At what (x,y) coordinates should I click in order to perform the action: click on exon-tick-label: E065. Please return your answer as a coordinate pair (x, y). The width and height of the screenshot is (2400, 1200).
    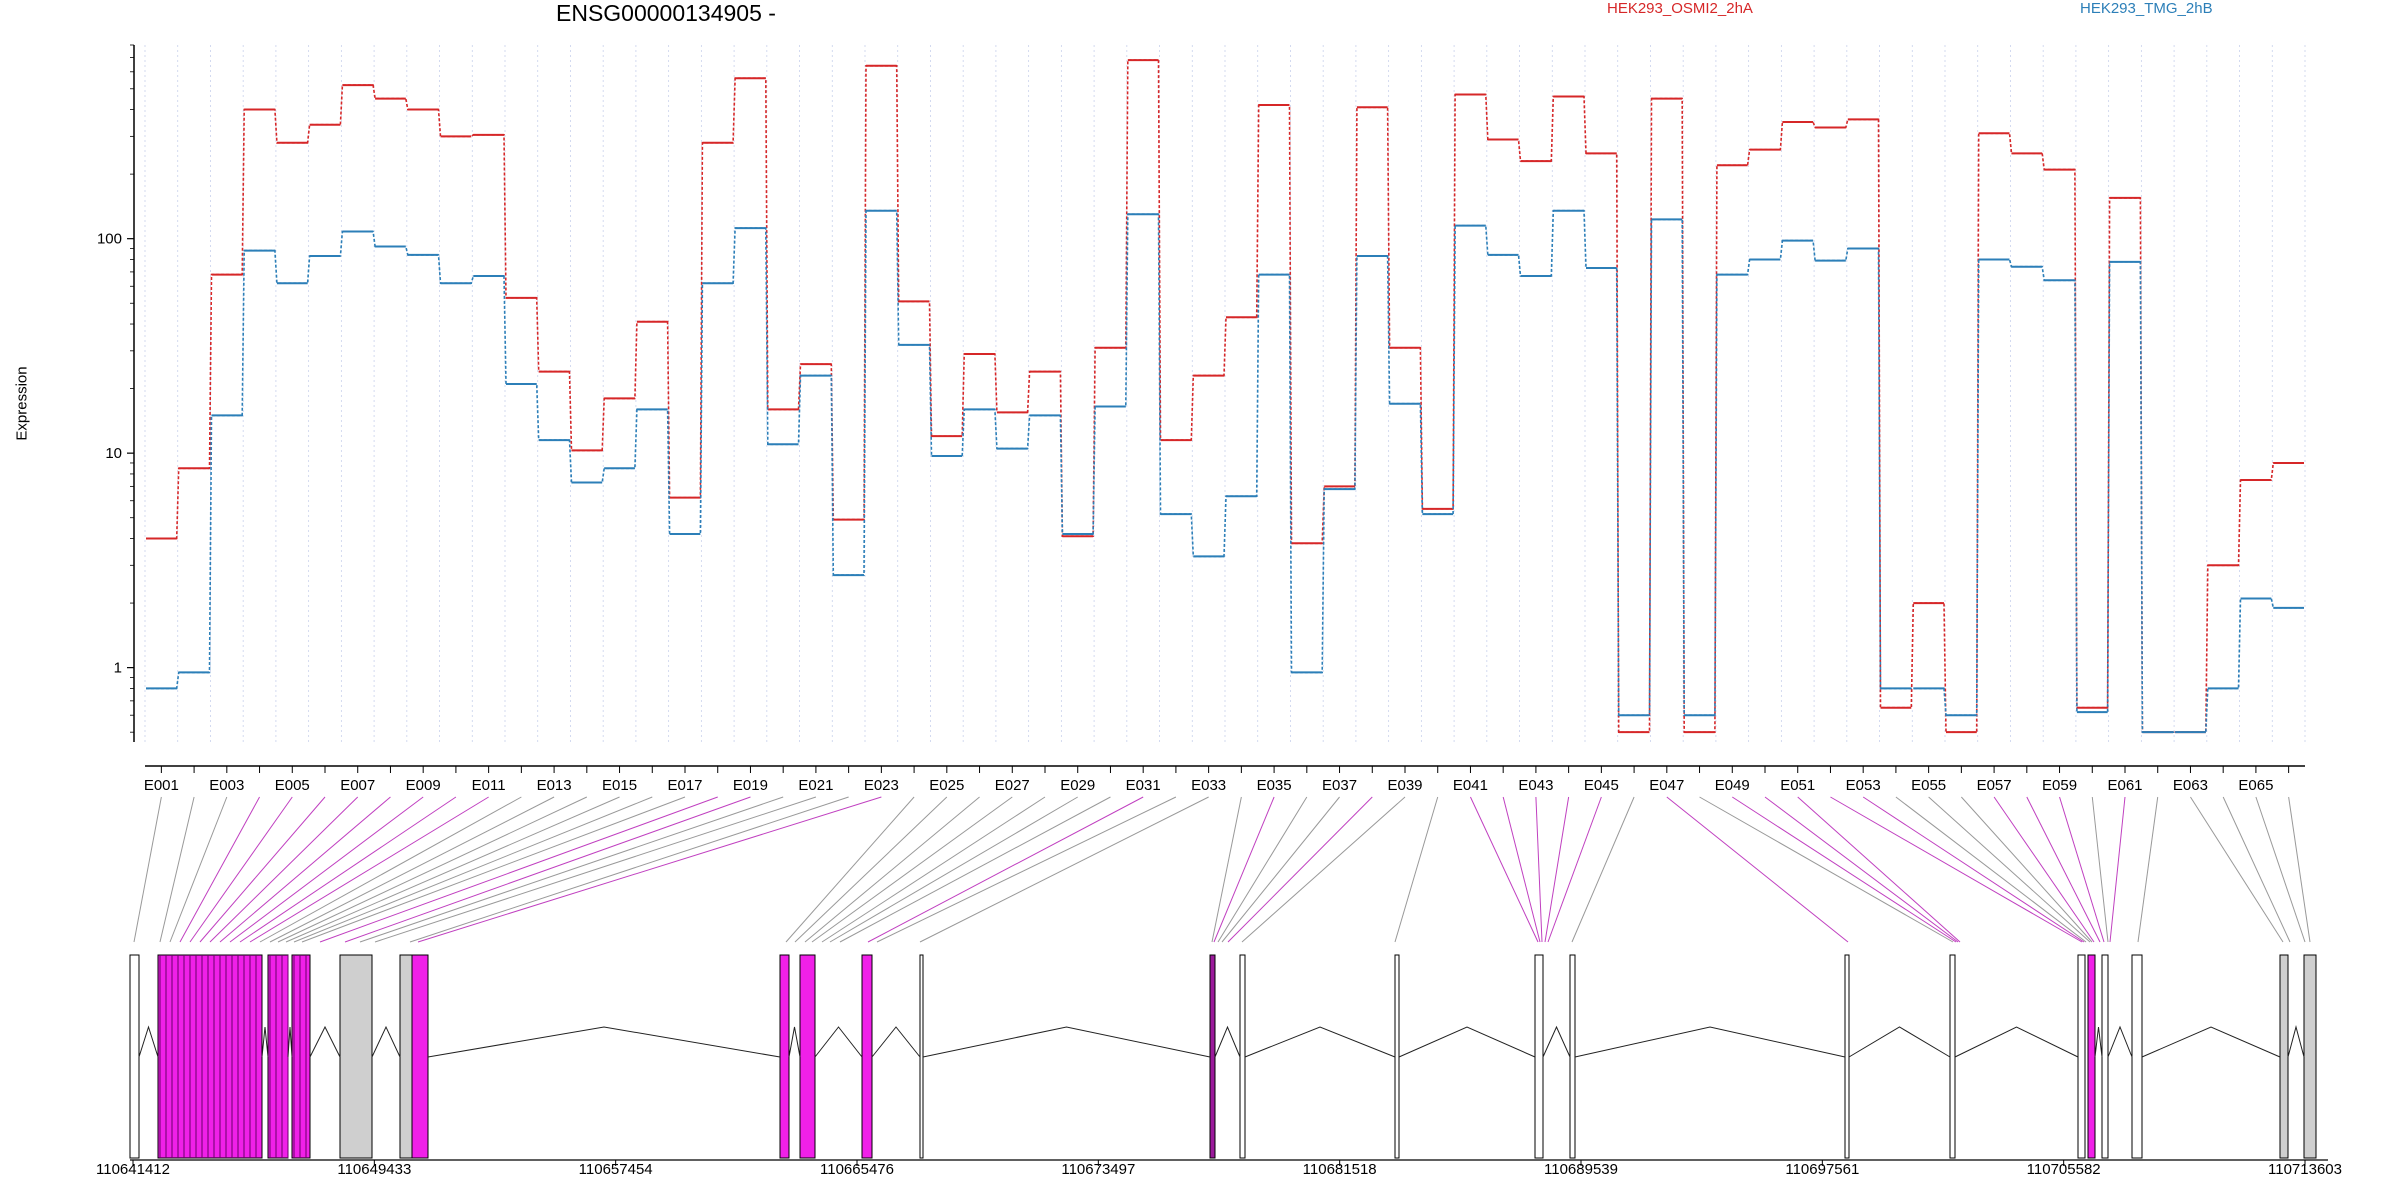
    Looking at the image, I should click on (2255, 785).